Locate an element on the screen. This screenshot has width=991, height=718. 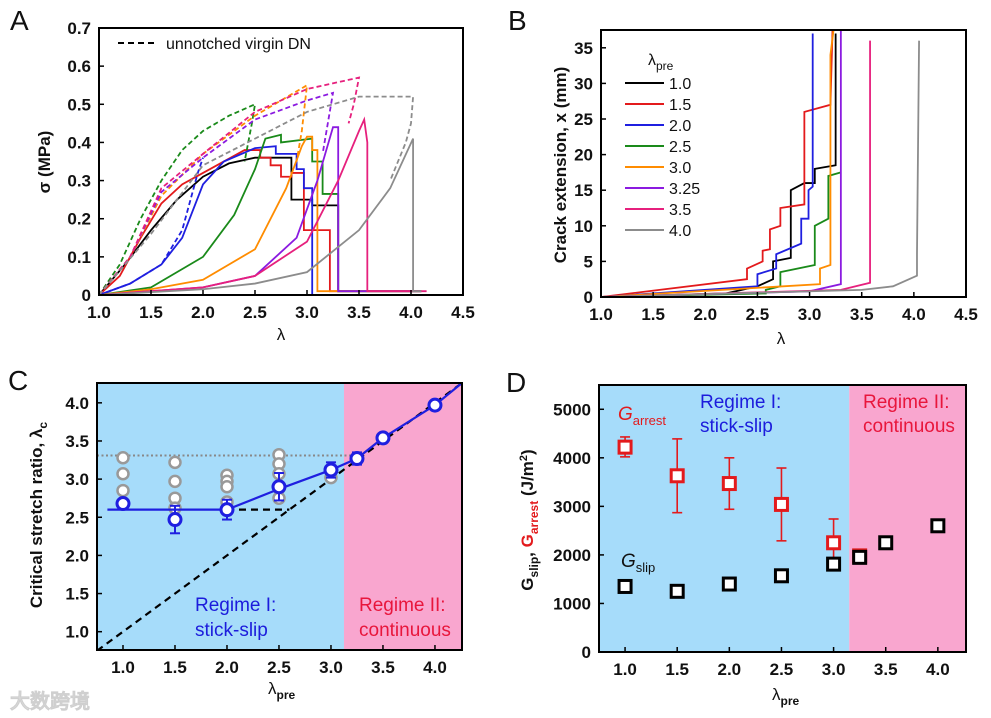
panel-letter-b: B is located at coordinates (517, 20).